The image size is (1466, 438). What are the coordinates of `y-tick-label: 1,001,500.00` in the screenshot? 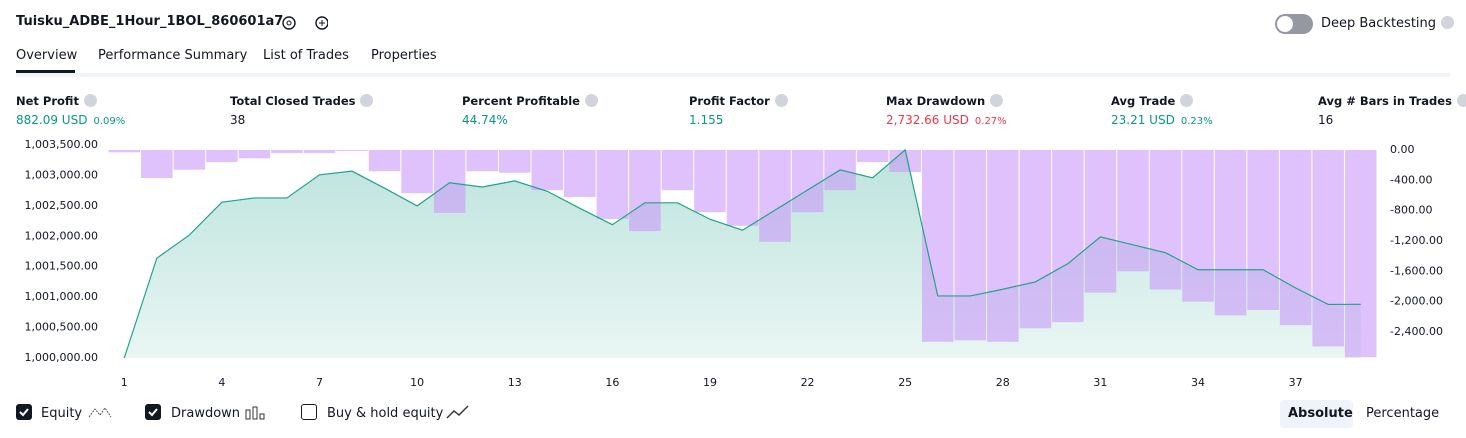 It's located at (61, 266).